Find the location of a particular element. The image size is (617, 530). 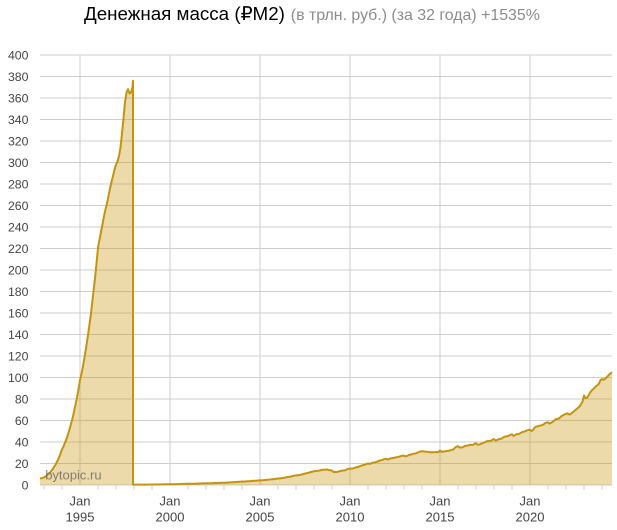

svg-text: 2005 is located at coordinates (260, 517).